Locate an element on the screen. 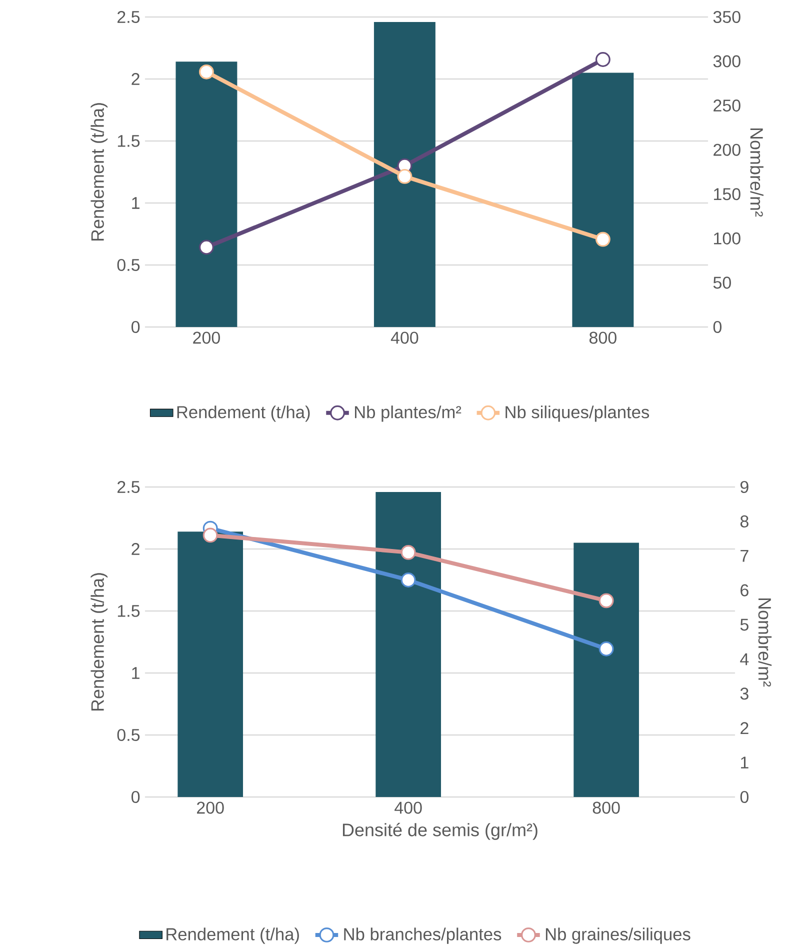 The image size is (807, 948). legend-label: Nb graines/siliques is located at coordinates (618, 936).